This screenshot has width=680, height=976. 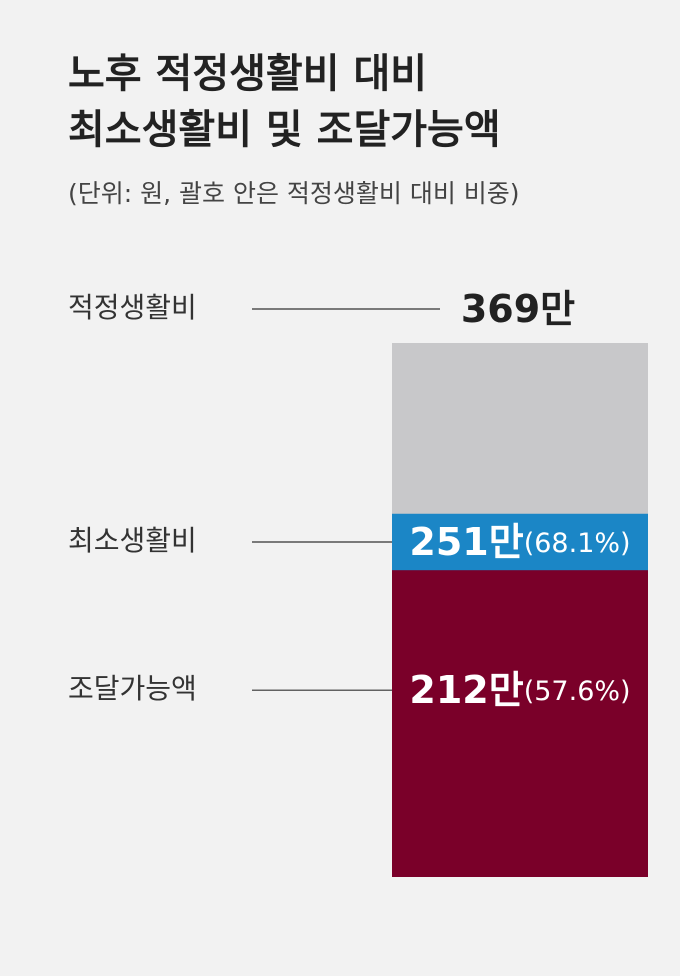 I want to click on value-label: 369만, so click(x=518, y=309).